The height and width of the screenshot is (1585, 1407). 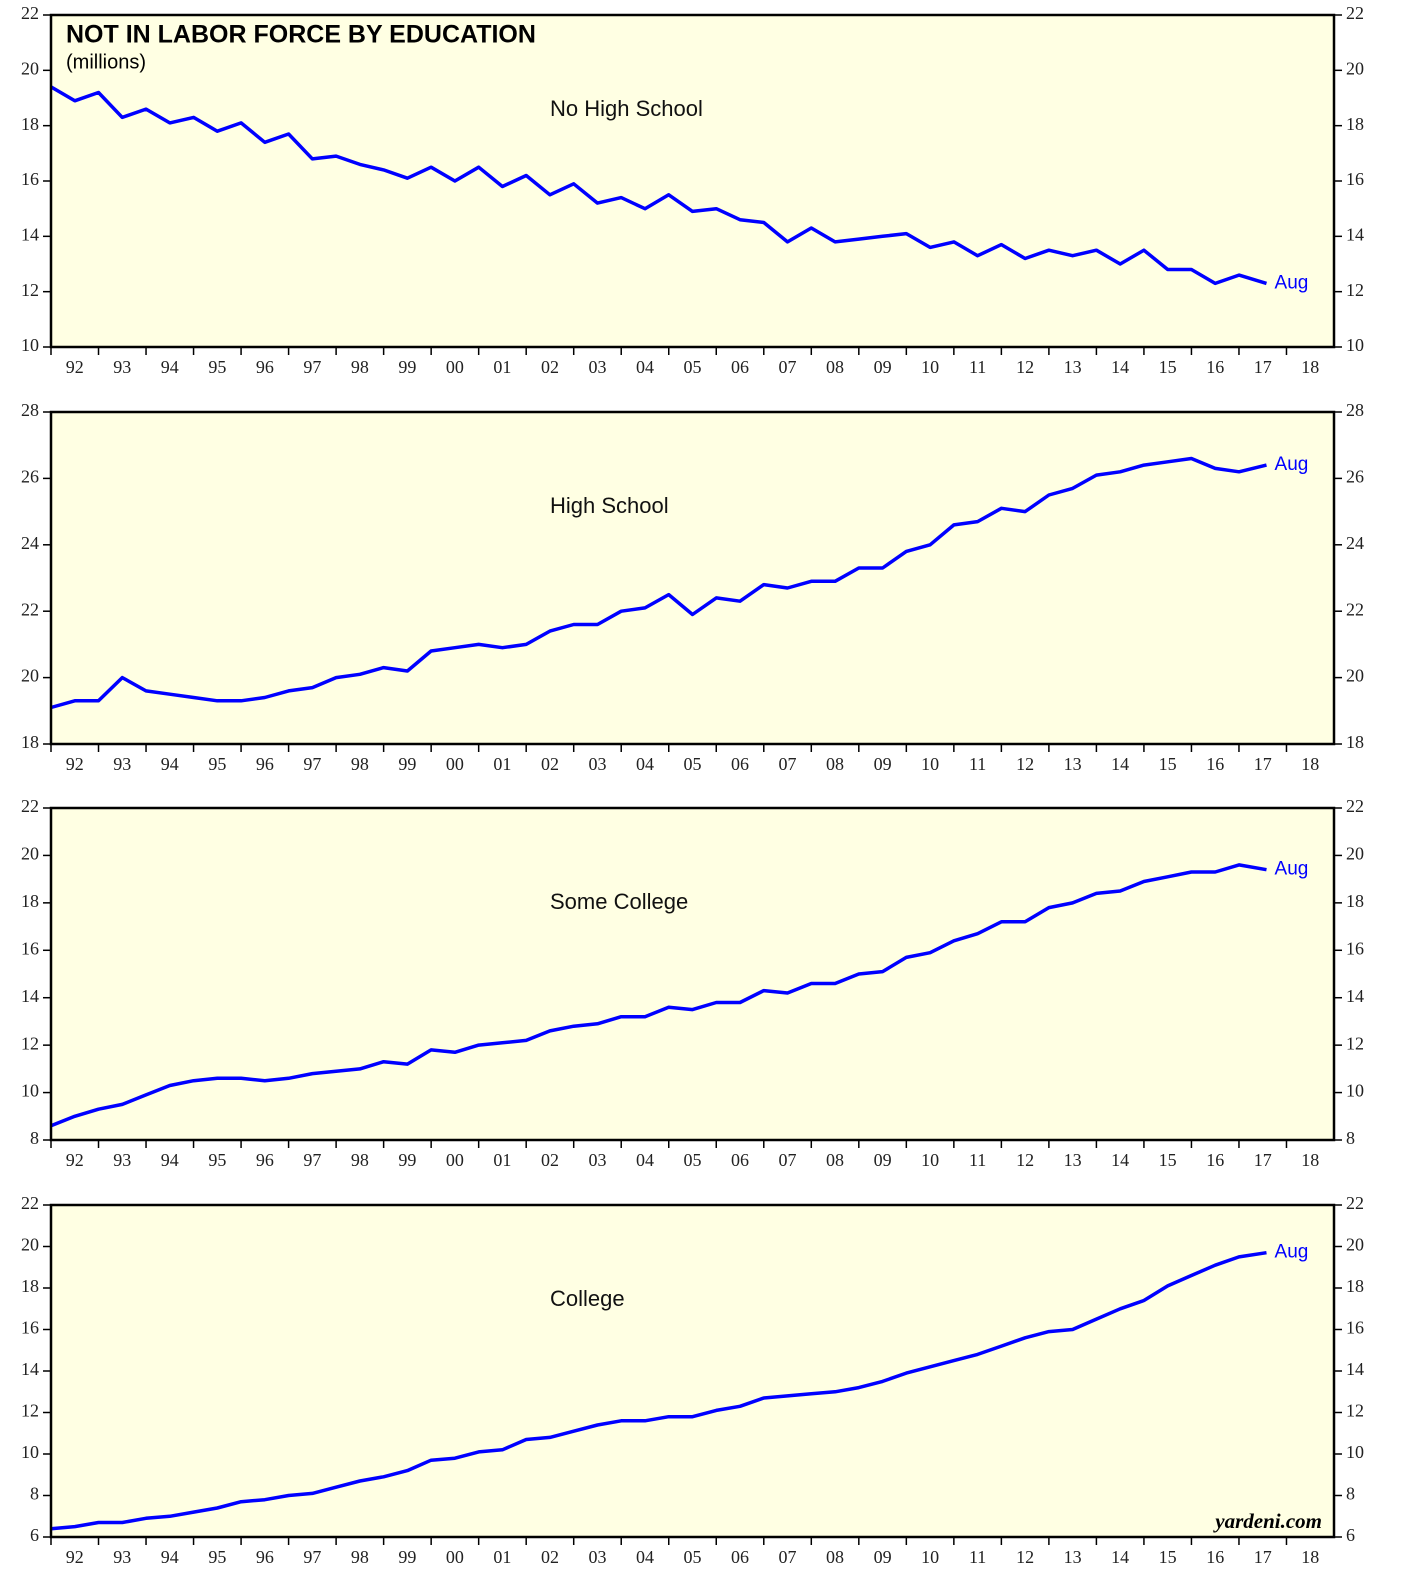 What do you see at coordinates (659, 185) in the screenshot?
I see `data-line` at bounding box center [659, 185].